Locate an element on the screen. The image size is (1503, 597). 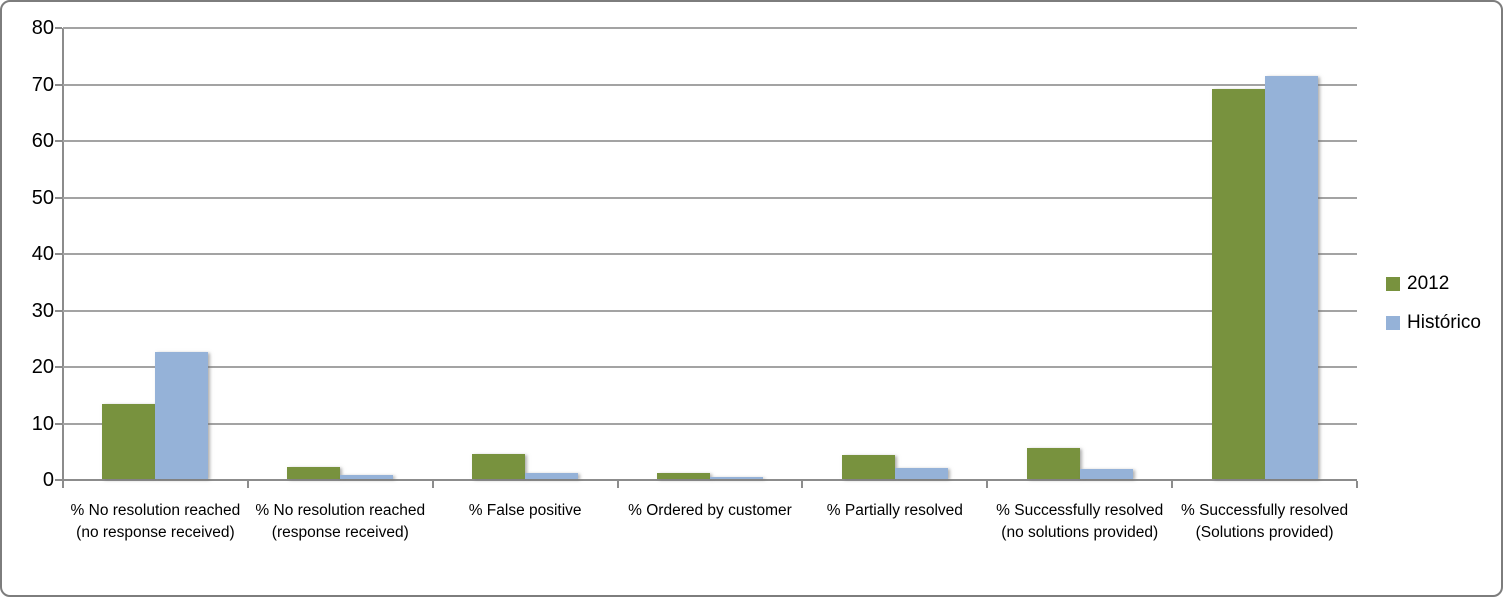
y-tick-label-0: 0 is located at coordinates (48, 480).